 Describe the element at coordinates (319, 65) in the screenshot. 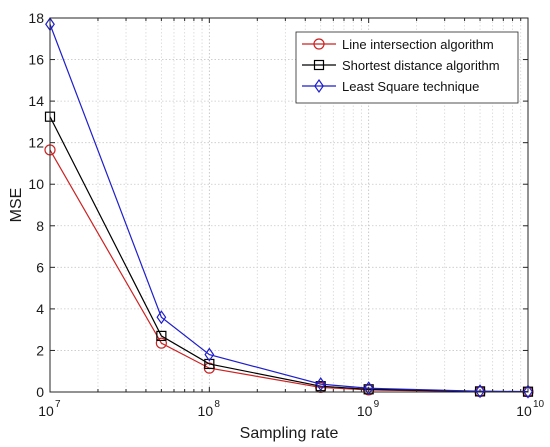

I see `legend-marker-square` at that location.